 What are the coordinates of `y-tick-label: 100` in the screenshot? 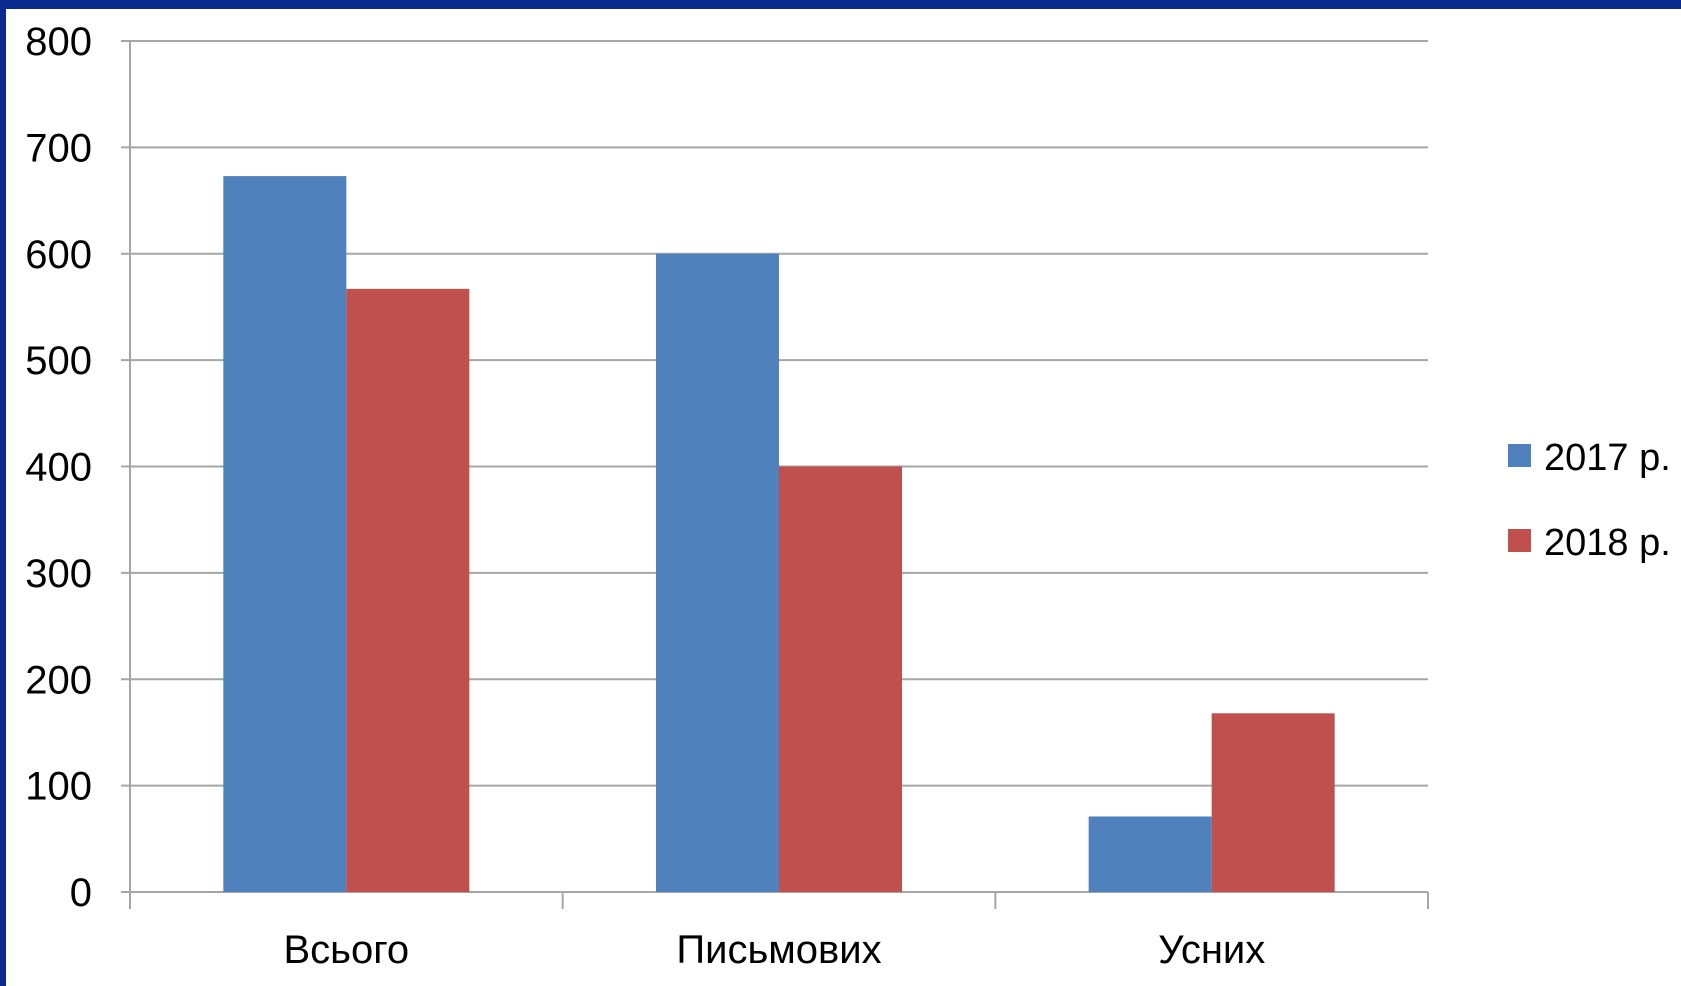 It's located at (58, 787).